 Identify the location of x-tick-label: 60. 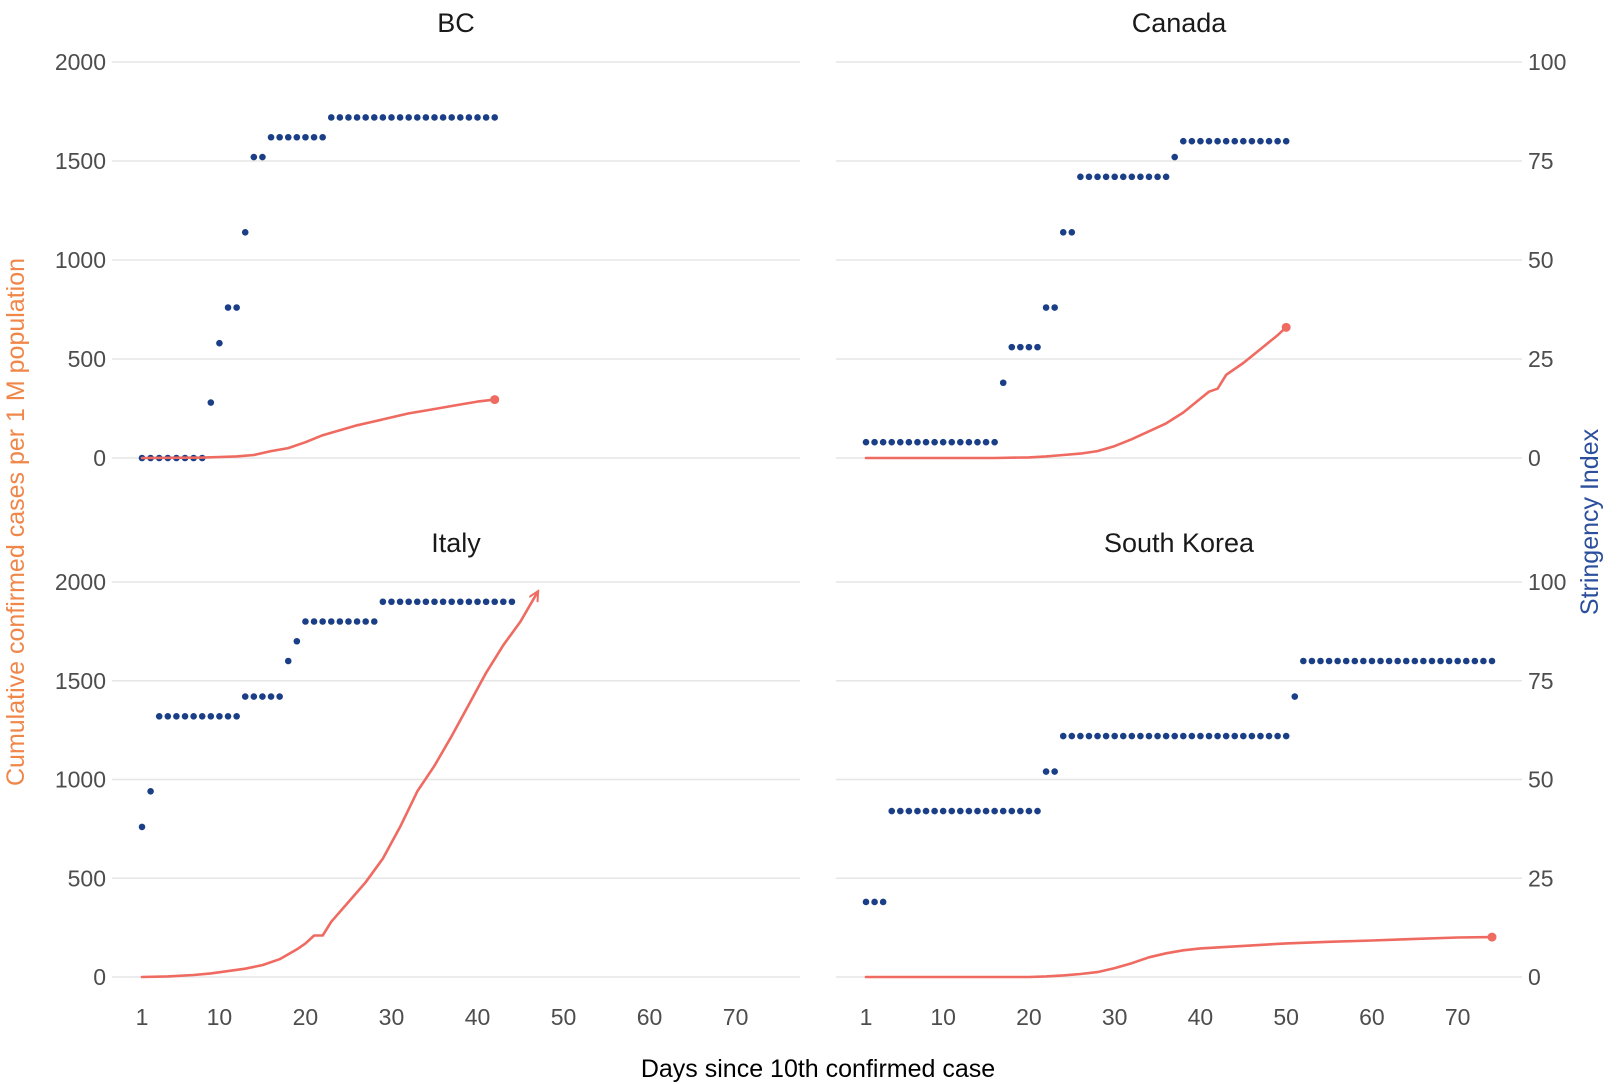
(1372, 1017).